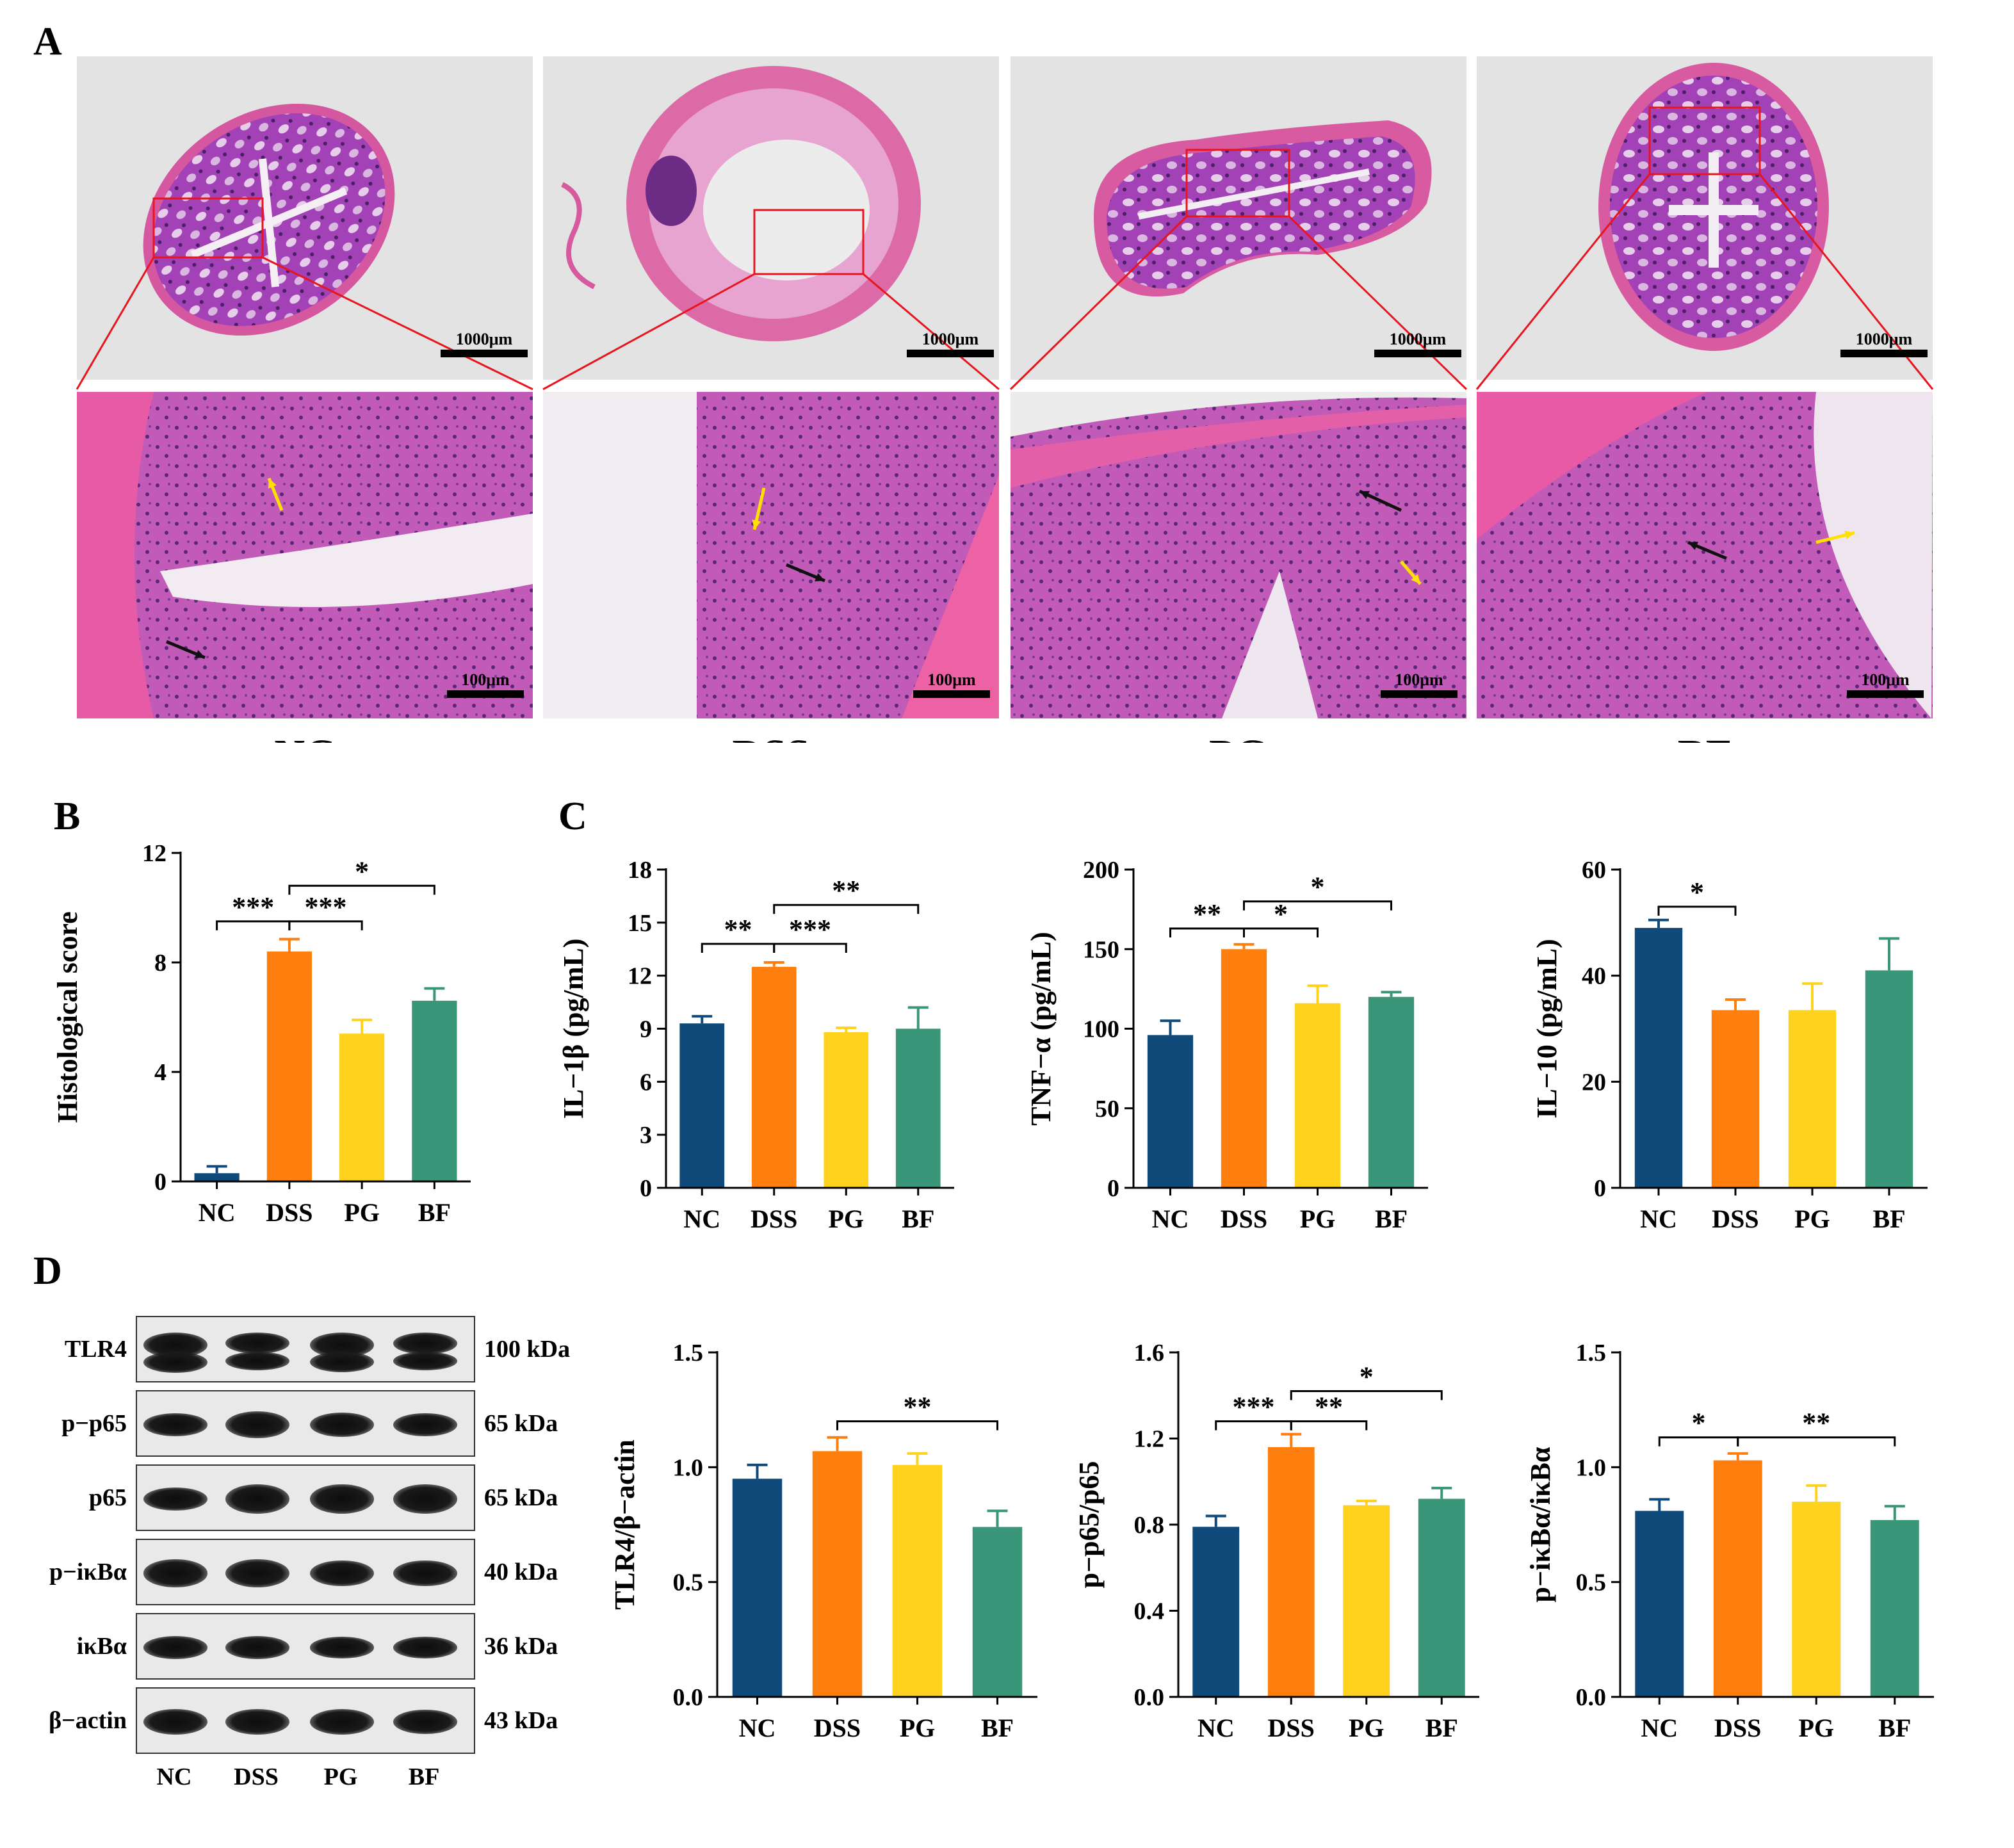  What do you see at coordinates (521, 1424) in the screenshot?
I see `blot-kda-1: 65 kDa` at bounding box center [521, 1424].